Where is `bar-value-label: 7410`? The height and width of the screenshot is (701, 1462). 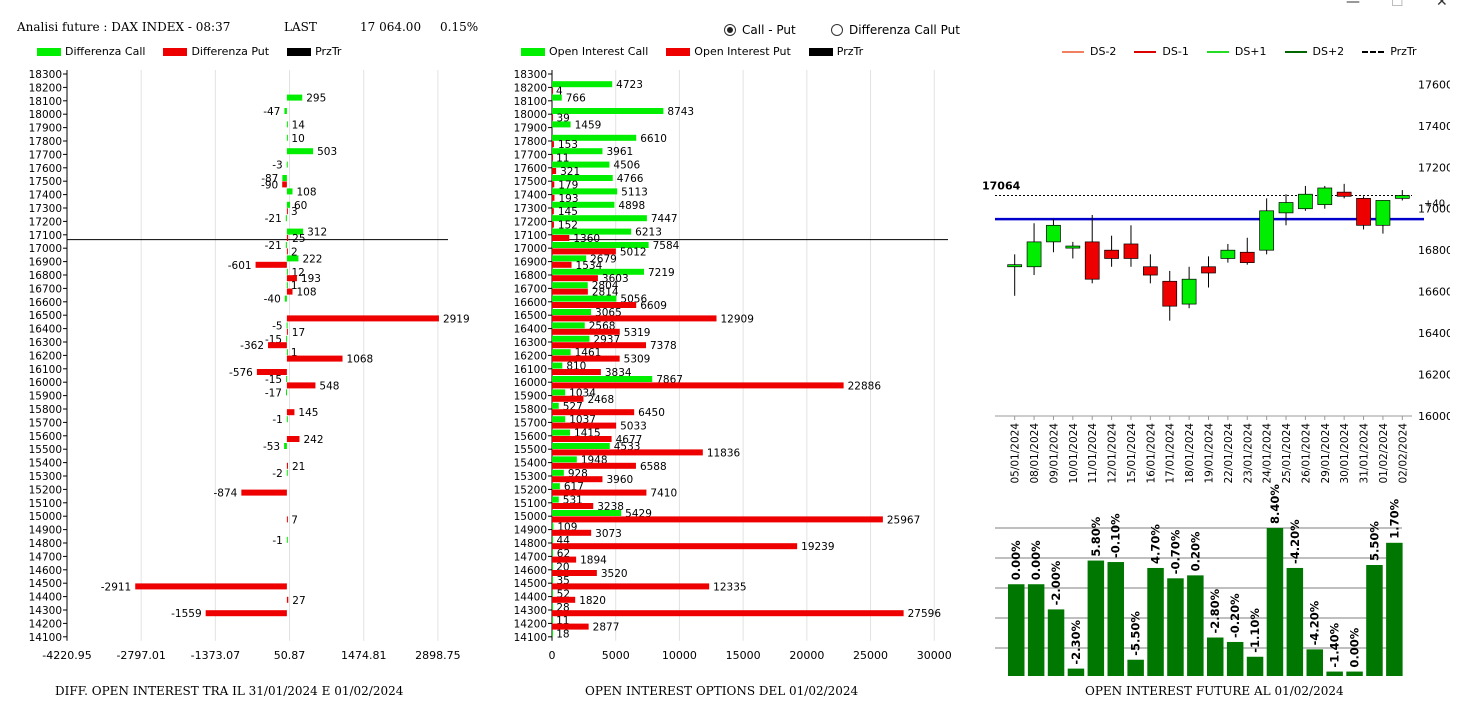 bar-value-label: 7410 is located at coordinates (663, 494).